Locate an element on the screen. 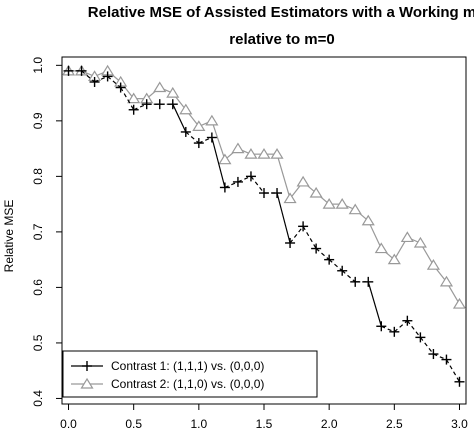 The height and width of the screenshot is (432, 474). chart-subtitle: relative to m=0 is located at coordinates (281, 39).